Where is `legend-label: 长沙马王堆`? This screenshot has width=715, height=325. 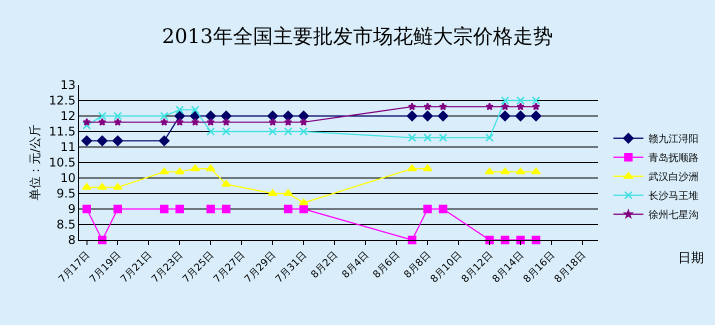 legend-label: 长沙马王堆 is located at coordinates (673, 196).